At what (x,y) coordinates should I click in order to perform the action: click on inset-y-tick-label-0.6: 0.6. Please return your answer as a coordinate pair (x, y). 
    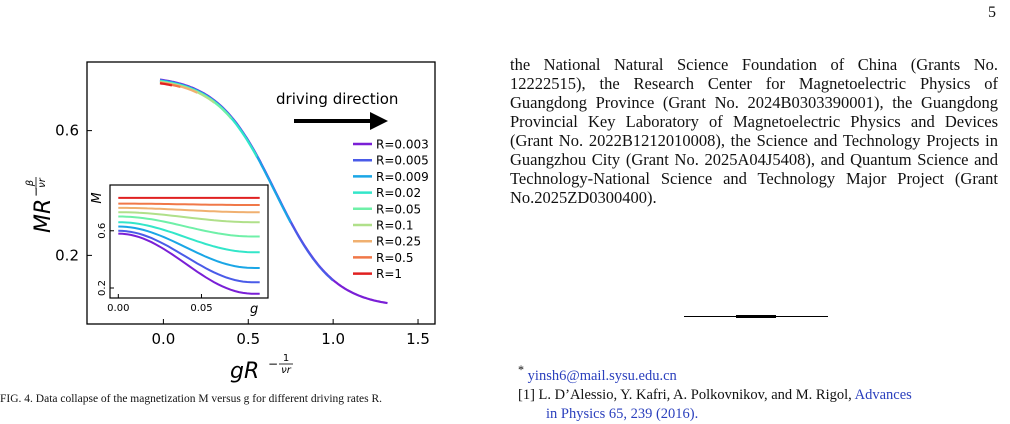
    Looking at the image, I should click on (102, 231).